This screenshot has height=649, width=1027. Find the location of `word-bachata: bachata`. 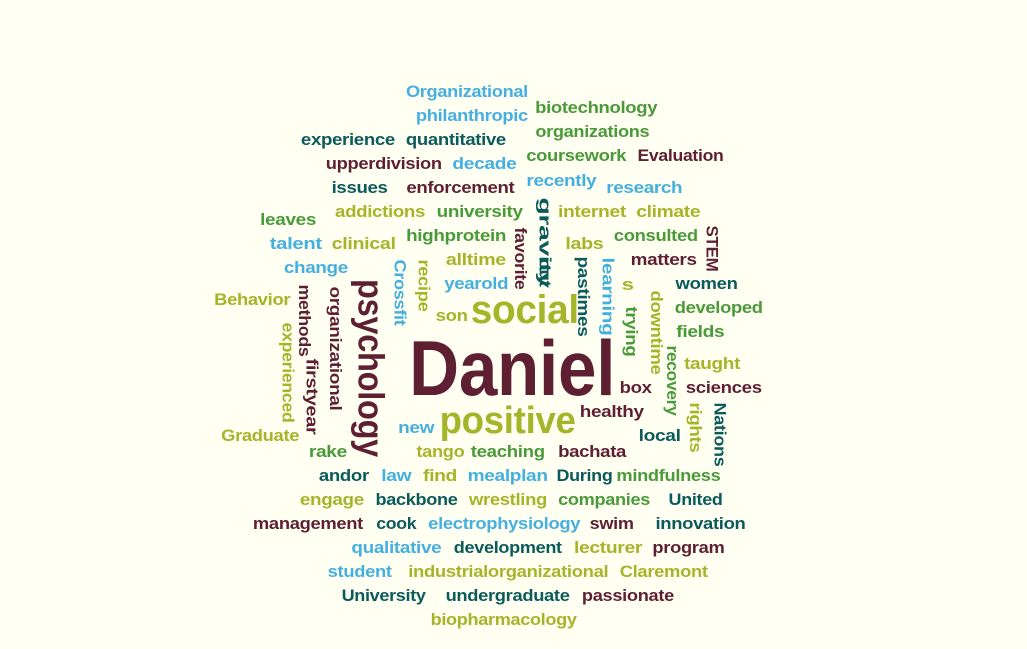

word-bachata: bachata is located at coordinates (592, 451).